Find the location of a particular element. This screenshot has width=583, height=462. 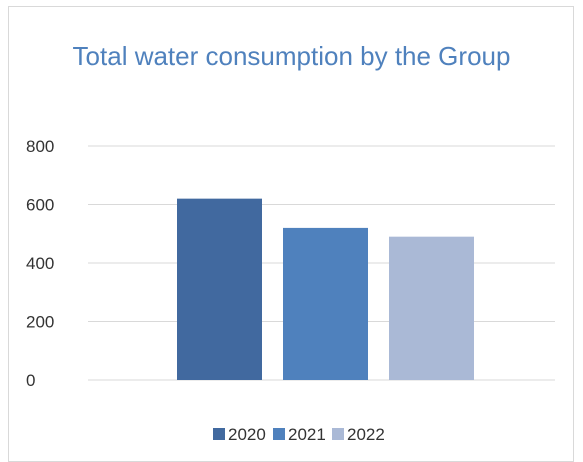

legend-swatch-2022 is located at coordinates (338, 434).